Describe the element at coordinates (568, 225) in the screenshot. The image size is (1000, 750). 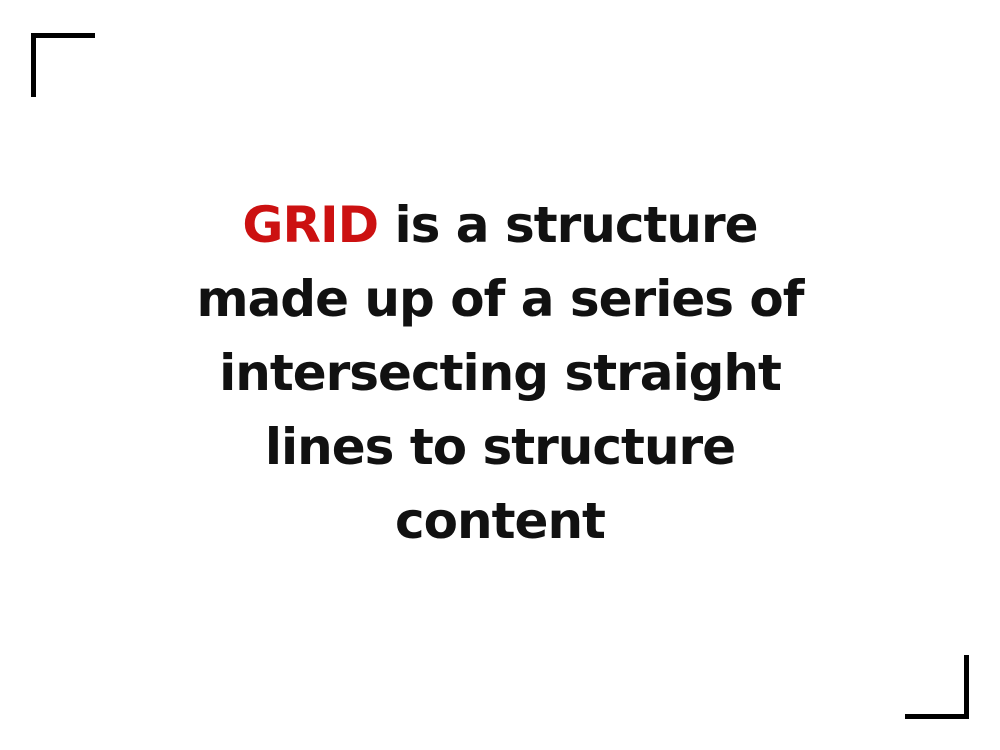
I see `definition-line-1: is a structure` at that location.